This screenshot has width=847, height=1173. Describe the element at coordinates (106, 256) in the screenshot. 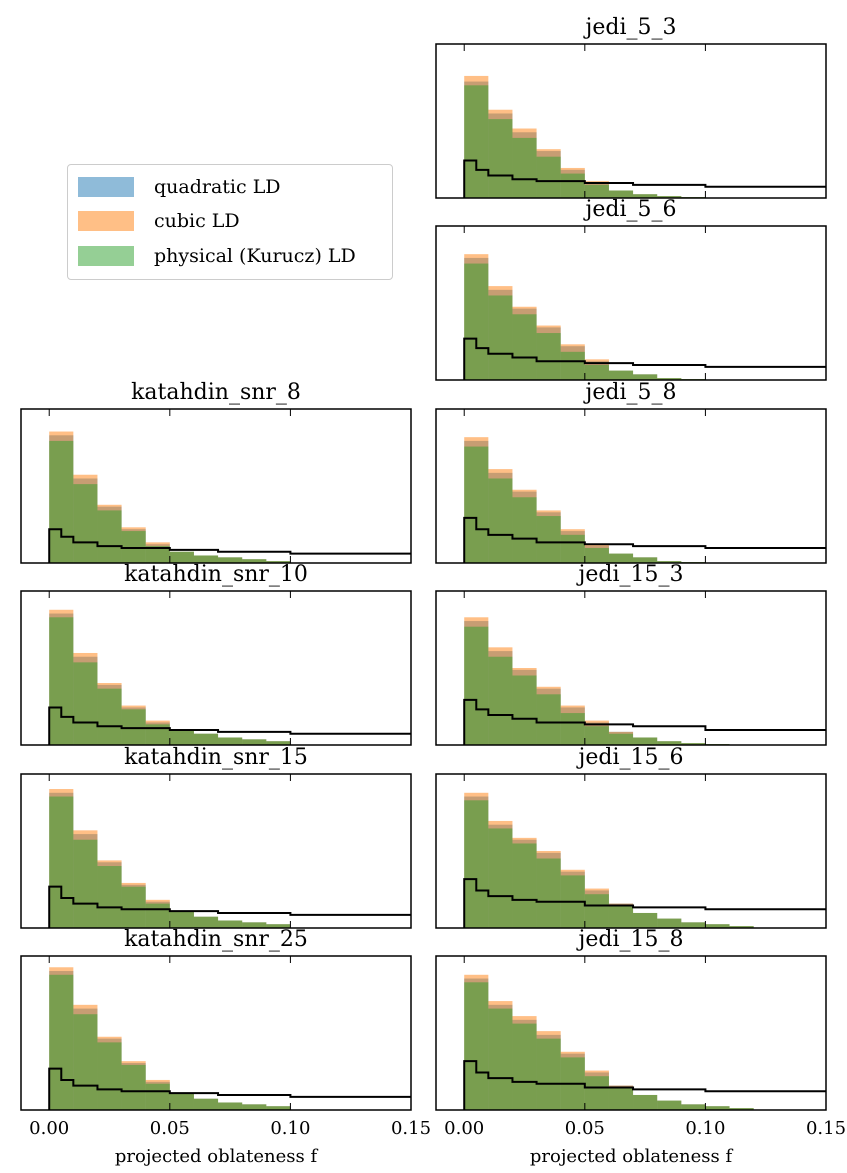

I see `legend-swatch-physical` at that location.